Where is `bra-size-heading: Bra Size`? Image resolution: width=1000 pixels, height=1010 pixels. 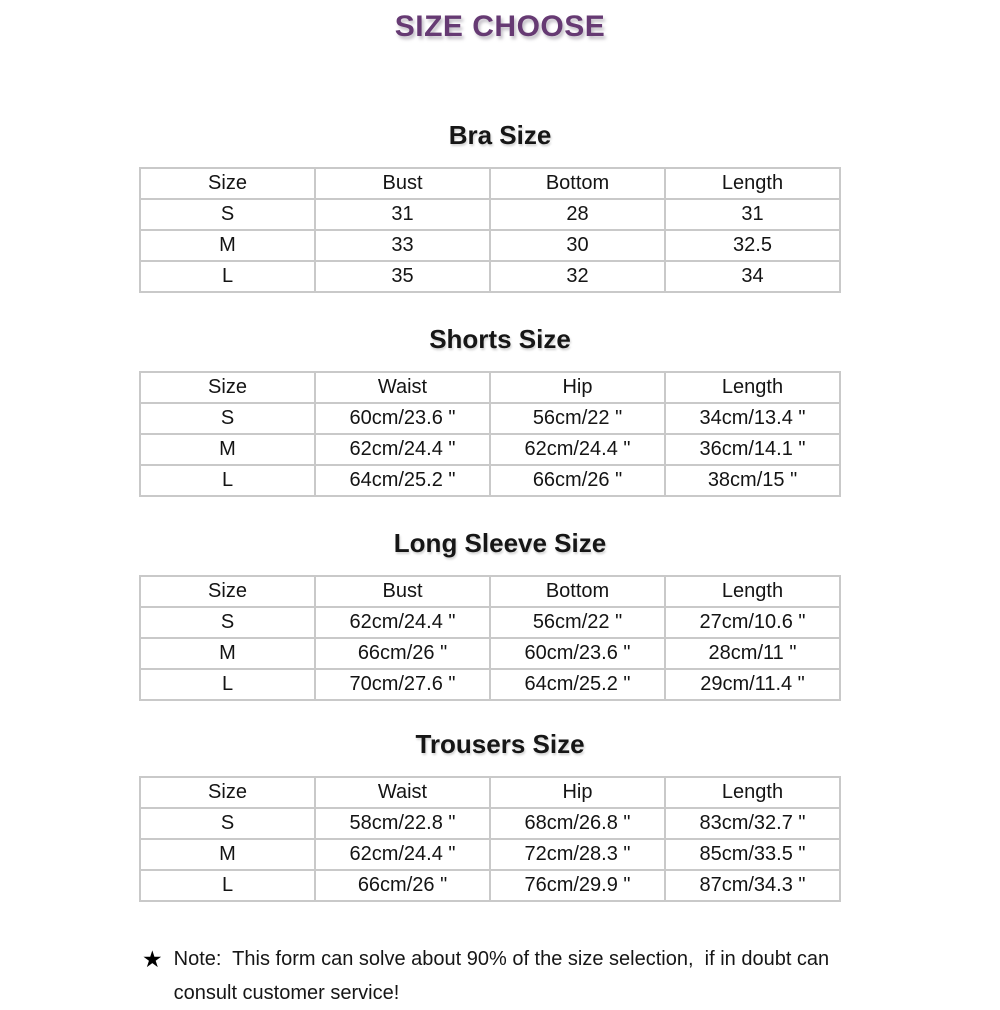
bra-size-heading: Bra Size is located at coordinates (500, 135).